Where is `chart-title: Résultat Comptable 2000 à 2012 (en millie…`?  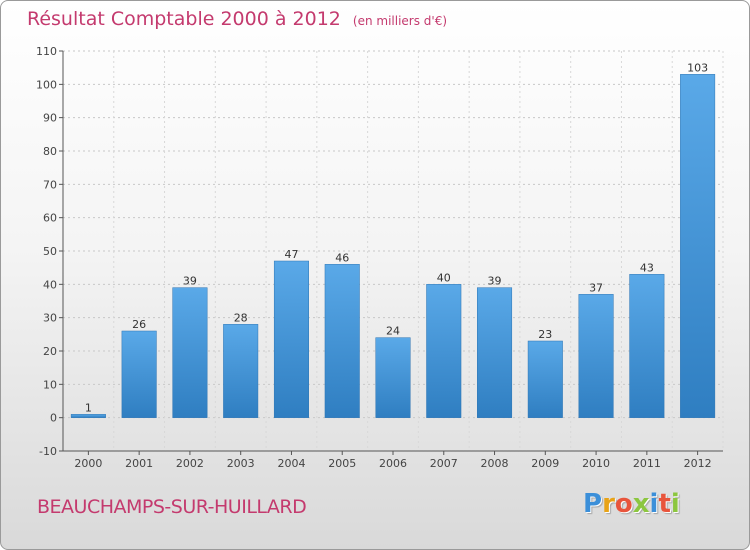 chart-title: Résultat Comptable 2000 à 2012 (en millie… is located at coordinates (237, 19).